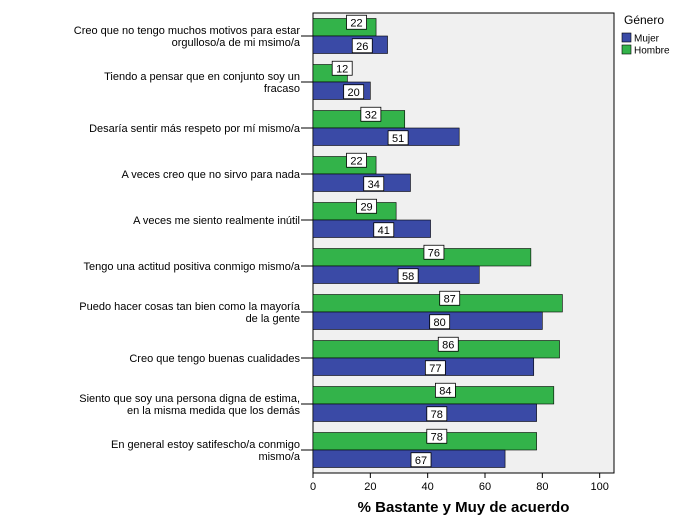 This screenshot has height=520, width=683. I want to click on data-label-mujer-2: 51, so click(398, 139).